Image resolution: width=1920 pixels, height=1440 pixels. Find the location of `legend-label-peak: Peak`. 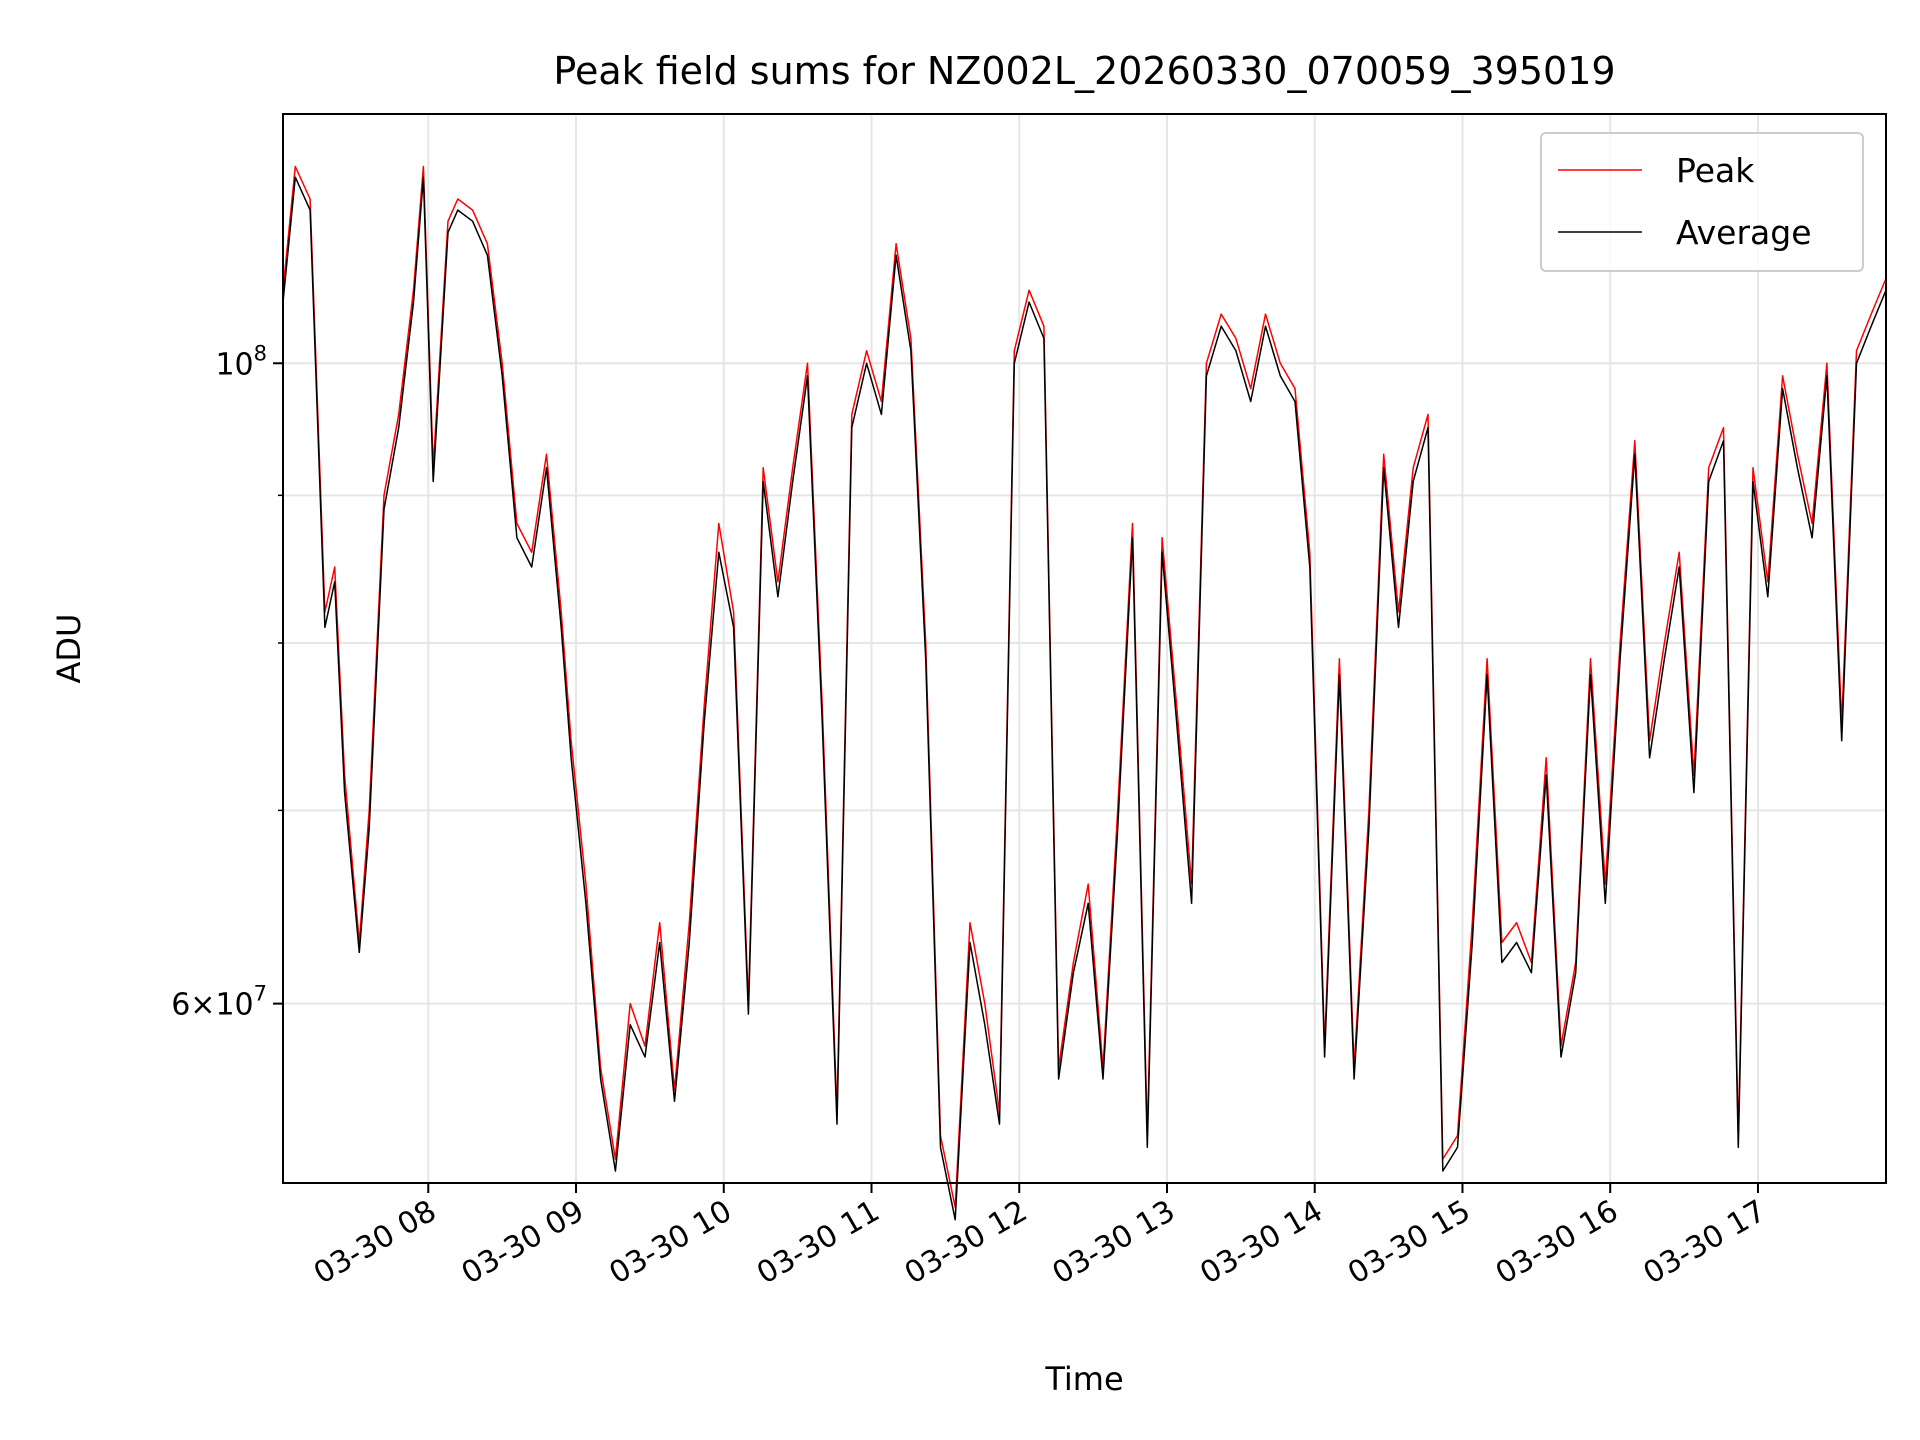

legend-label-peak: Peak is located at coordinates (1715, 170).